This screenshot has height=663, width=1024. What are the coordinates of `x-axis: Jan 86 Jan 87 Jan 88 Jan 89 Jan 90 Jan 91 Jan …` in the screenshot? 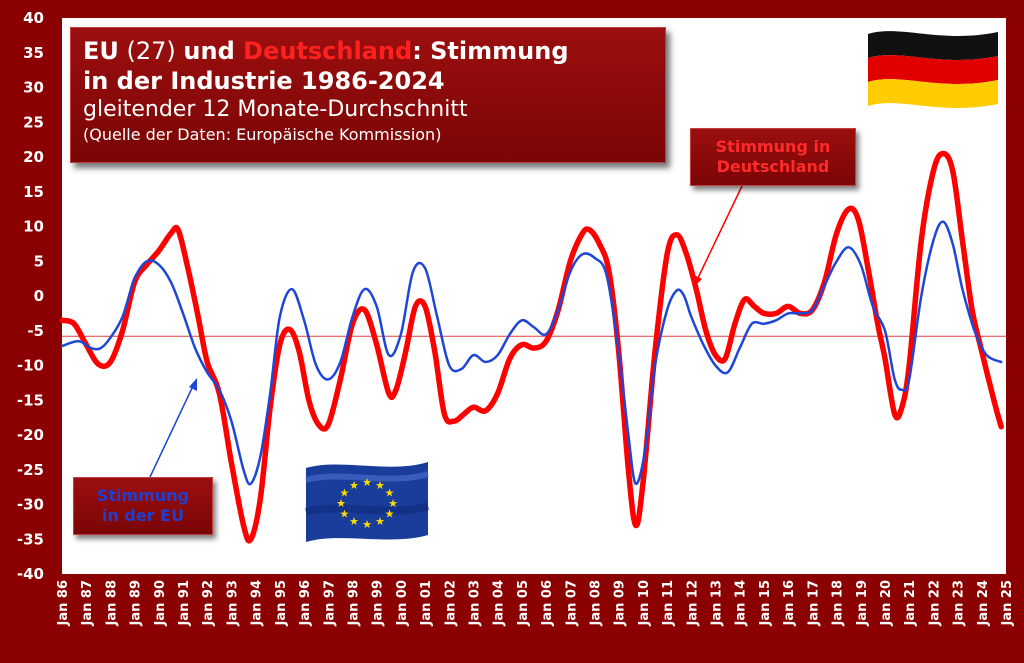 It's located at (535, 603).